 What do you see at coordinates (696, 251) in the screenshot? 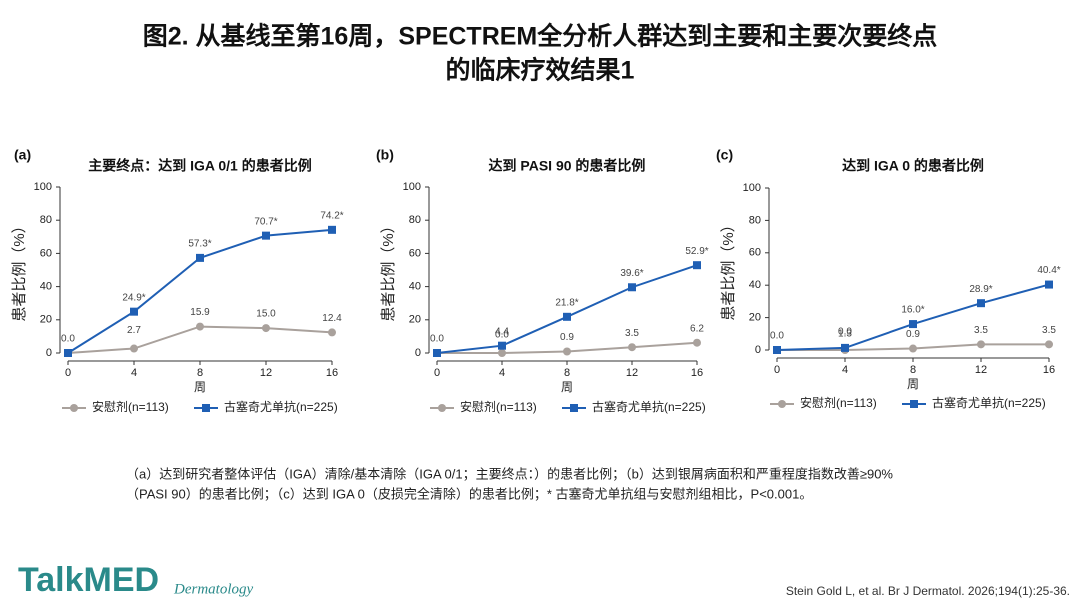
I see `data-label: 52.9*` at bounding box center [696, 251].